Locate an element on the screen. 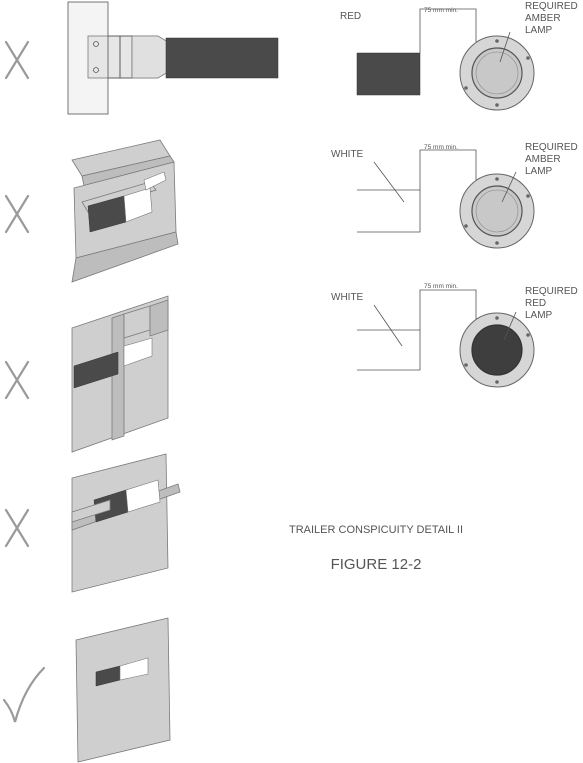 Image resolution: width=583 pixels, height=763 pixels. red-strip is located at coordinates (388, 74).